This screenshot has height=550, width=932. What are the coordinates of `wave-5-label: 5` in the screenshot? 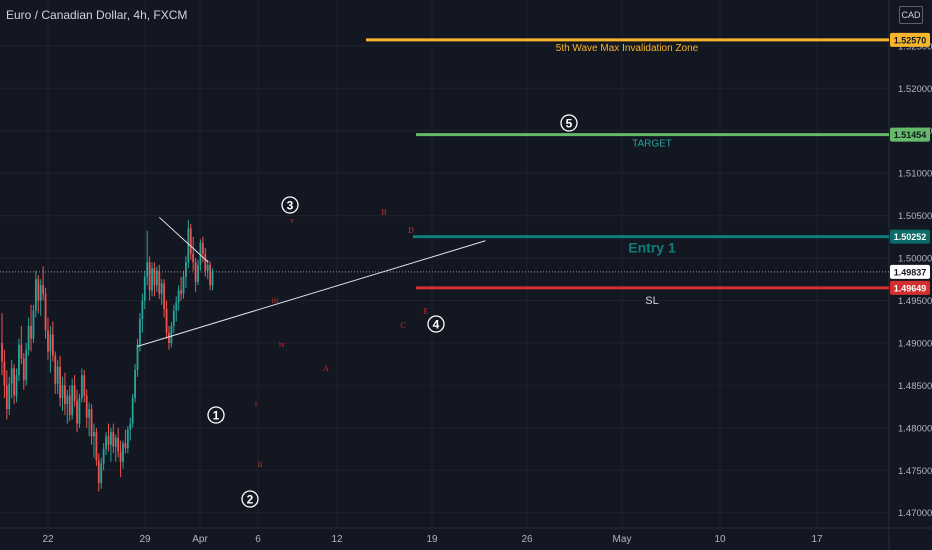 It's located at (569, 123).